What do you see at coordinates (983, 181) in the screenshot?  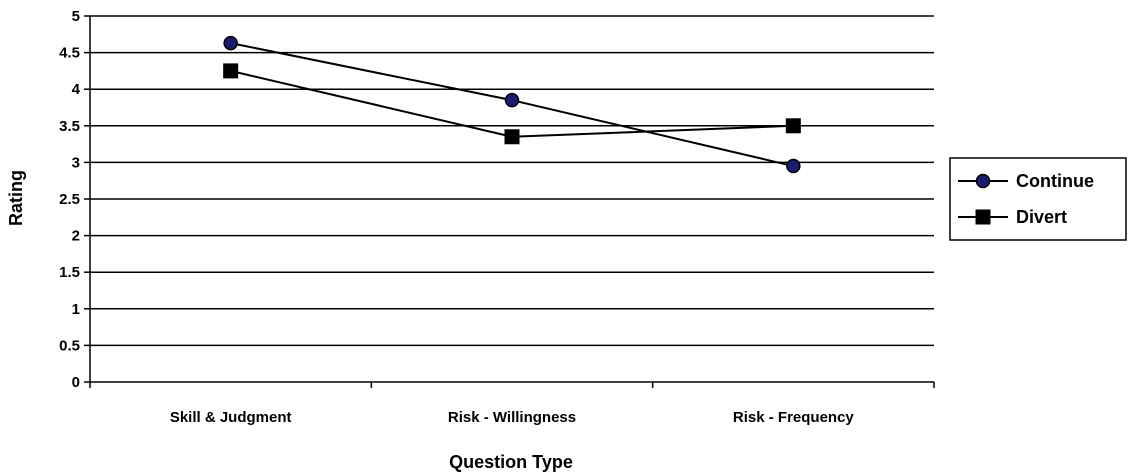 I see `circle-marker-icon` at bounding box center [983, 181].